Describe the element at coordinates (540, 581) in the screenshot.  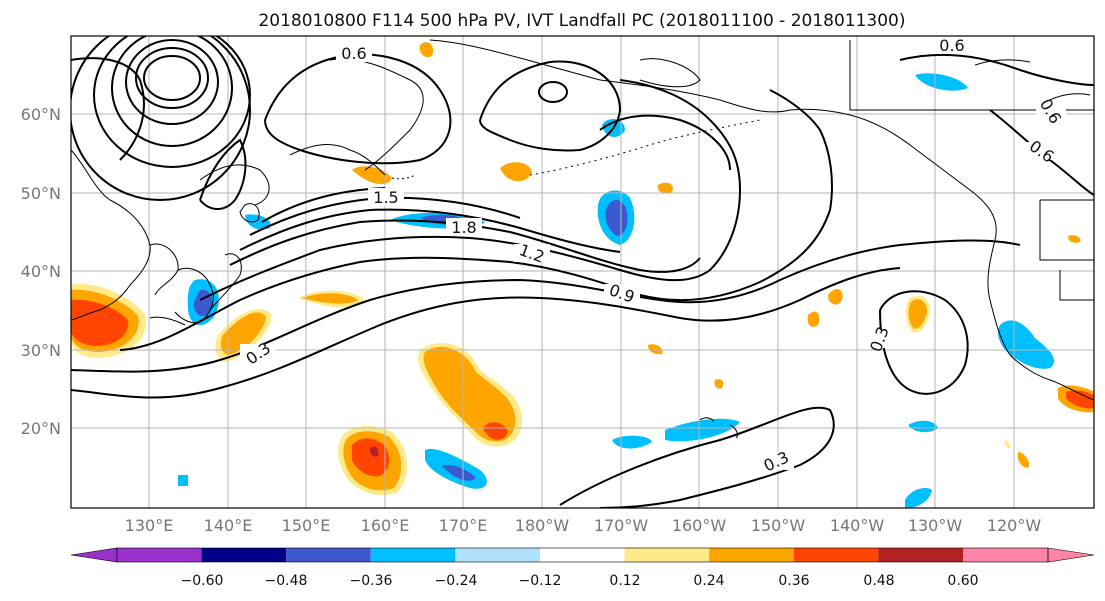
I see `colorbar-tick: −0.12` at that location.